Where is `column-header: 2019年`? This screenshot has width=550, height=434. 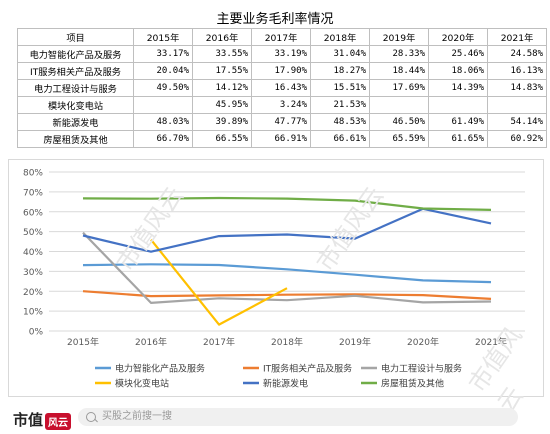
column-header: 2019年 is located at coordinates (399, 37).